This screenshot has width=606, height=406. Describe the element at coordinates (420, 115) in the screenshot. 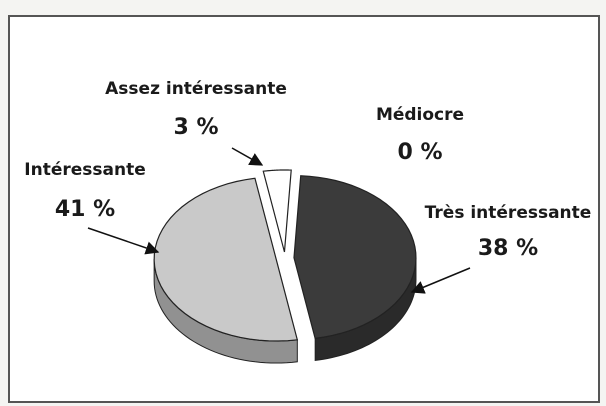

I see `category-label: Médiocre` at that location.